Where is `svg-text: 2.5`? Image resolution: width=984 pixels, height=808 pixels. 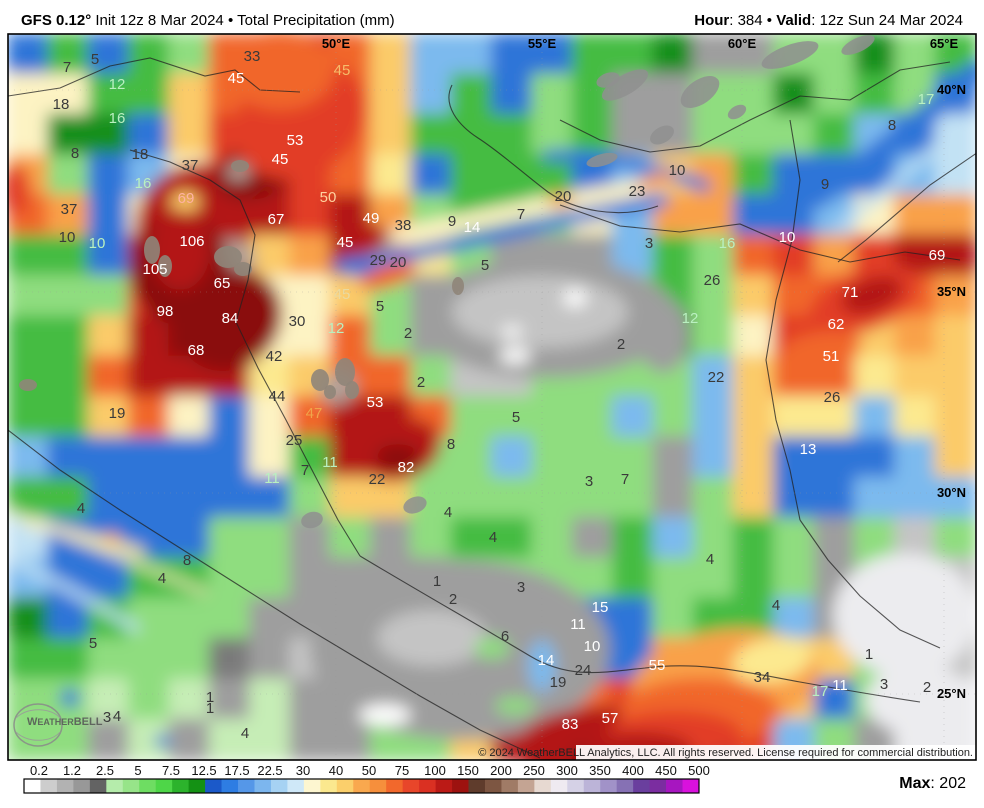 svg-text: 2.5 is located at coordinates (105, 770).